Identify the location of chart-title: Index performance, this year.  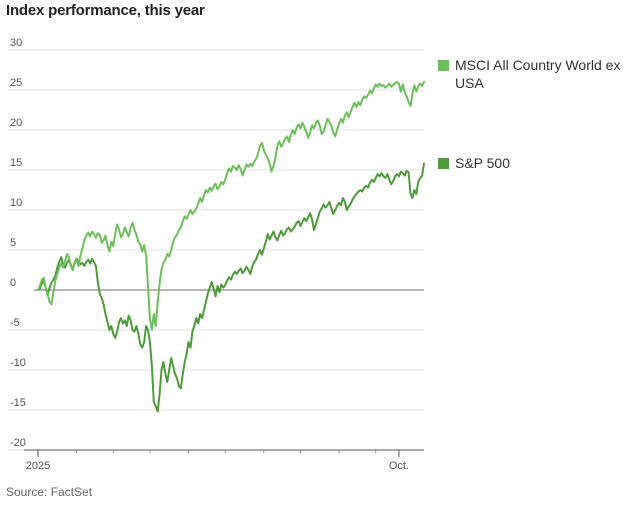
(105, 10).